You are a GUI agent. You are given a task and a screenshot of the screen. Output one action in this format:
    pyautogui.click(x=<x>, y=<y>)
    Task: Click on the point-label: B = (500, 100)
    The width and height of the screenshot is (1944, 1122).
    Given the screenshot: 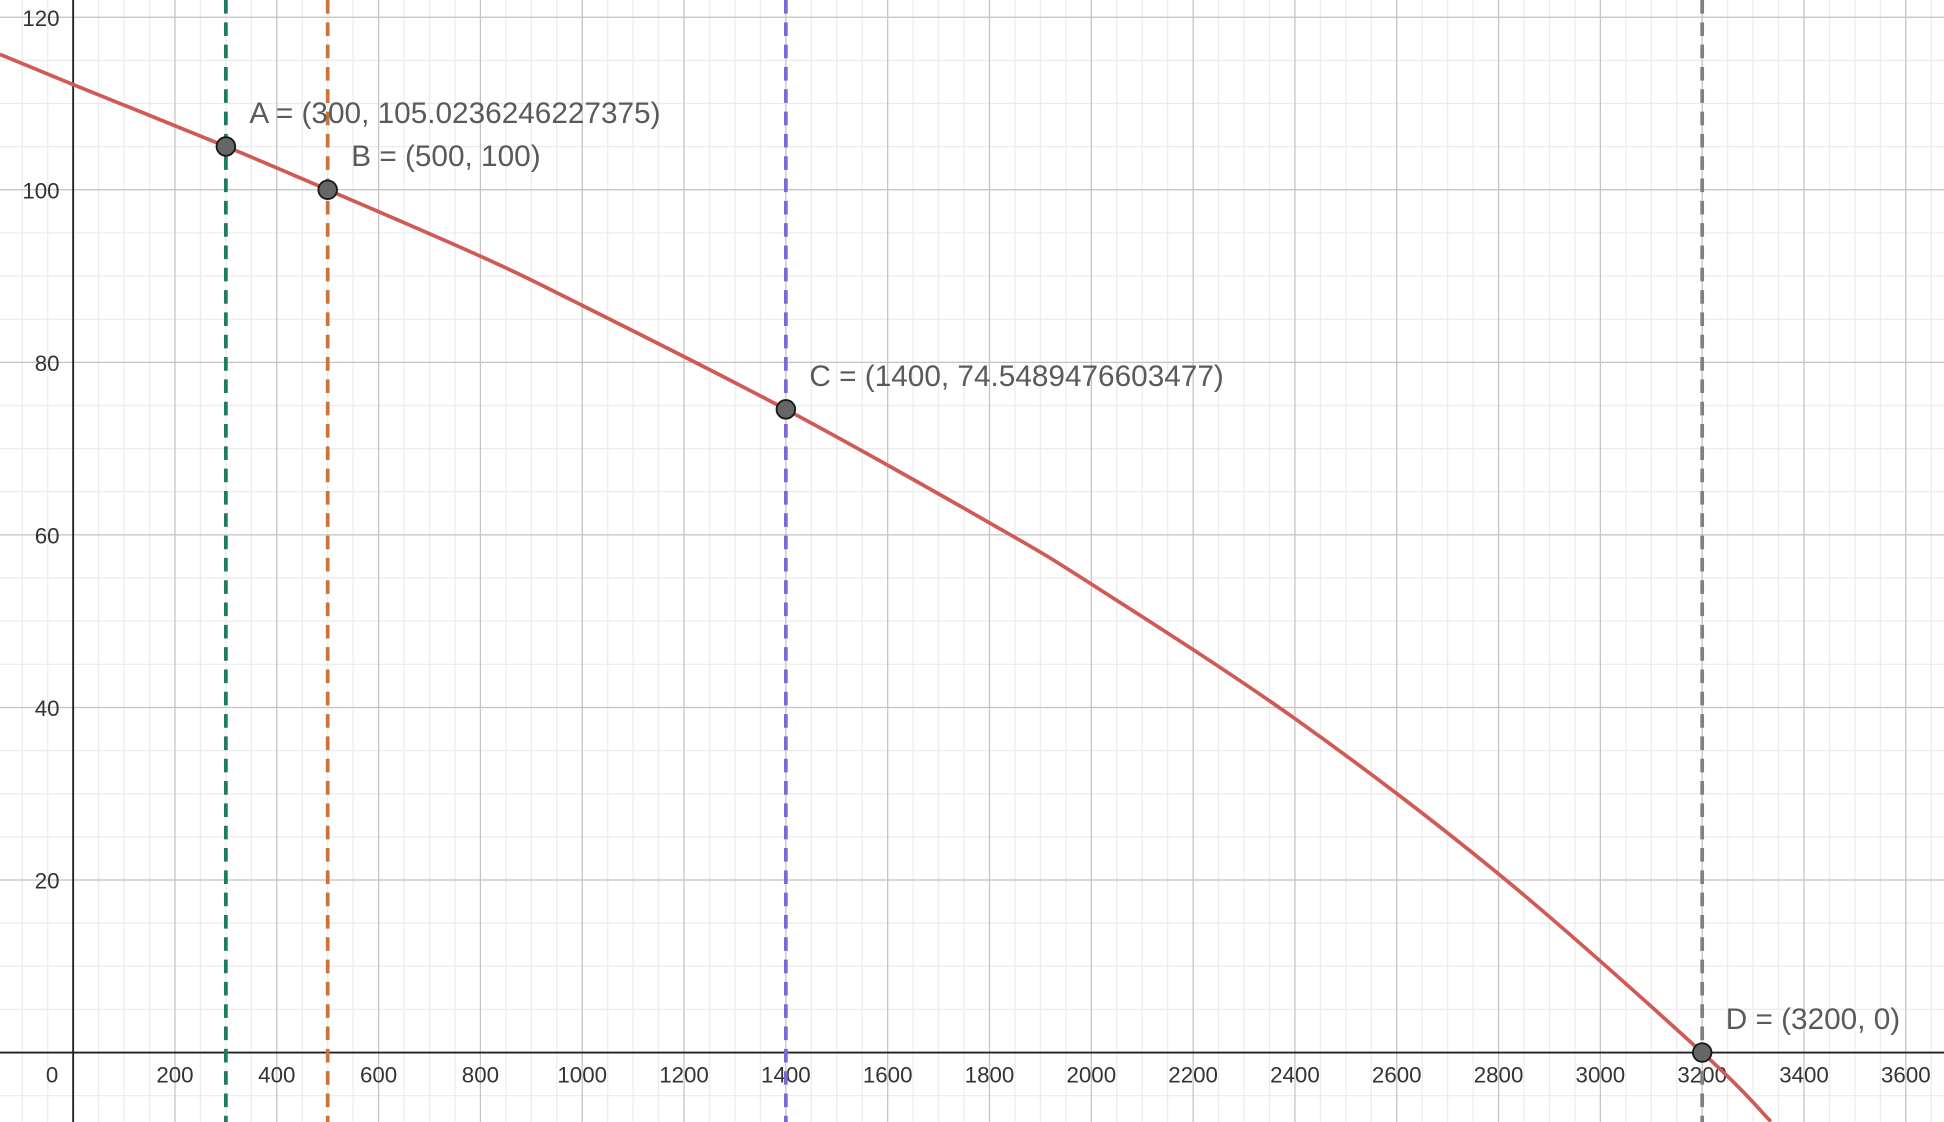 What is the action you would take?
    pyautogui.click(x=445, y=156)
    